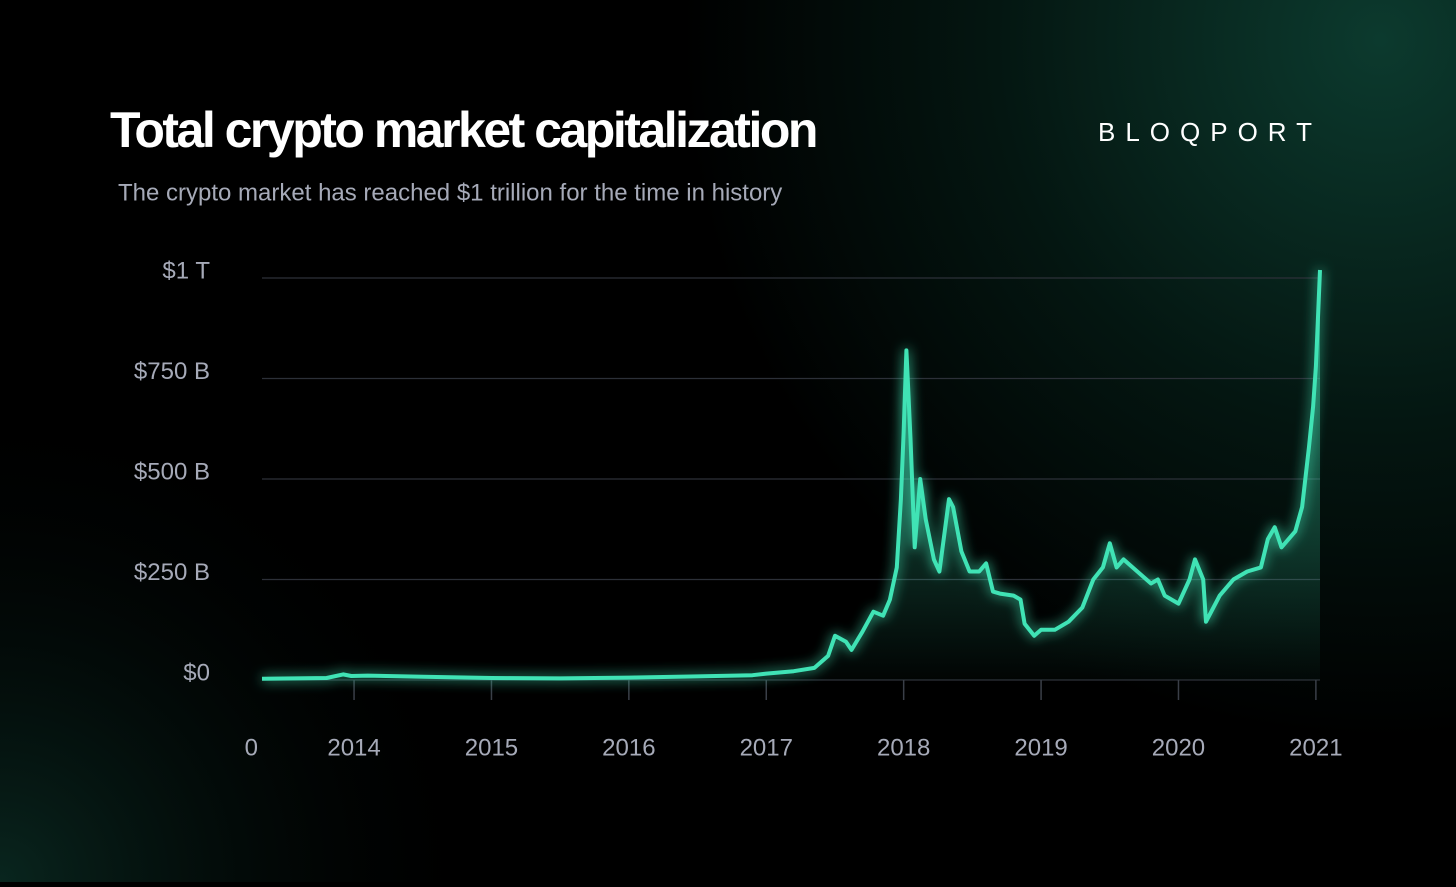  Describe the element at coordinates (463, 130) in the screenshot. I see `chart-title: Total crypto market capitalization` at that location.